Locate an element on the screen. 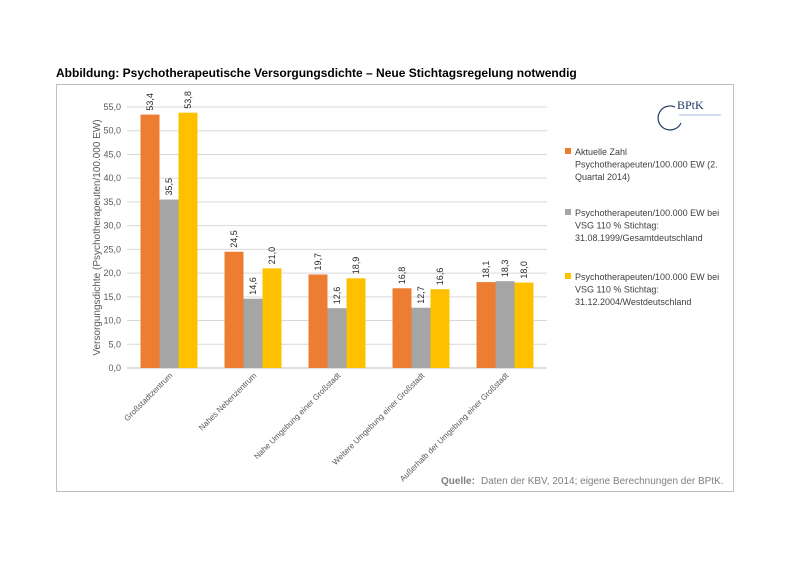  data-label: 12,6 is located at coordinates (337, 296).